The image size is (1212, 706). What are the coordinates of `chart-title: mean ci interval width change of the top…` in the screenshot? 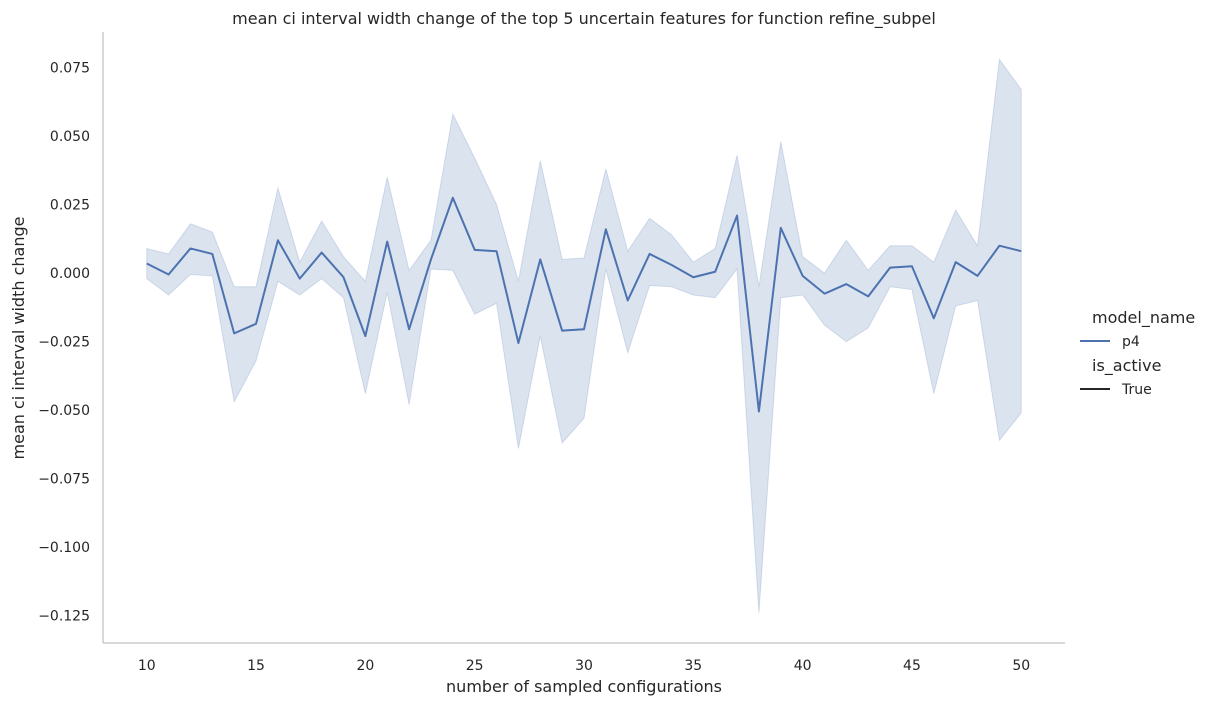 It's located at (584, 19).